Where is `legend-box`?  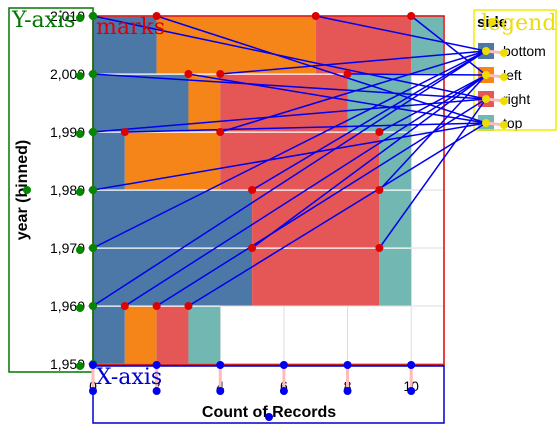 legend-box is located at coordinates (515, 70).